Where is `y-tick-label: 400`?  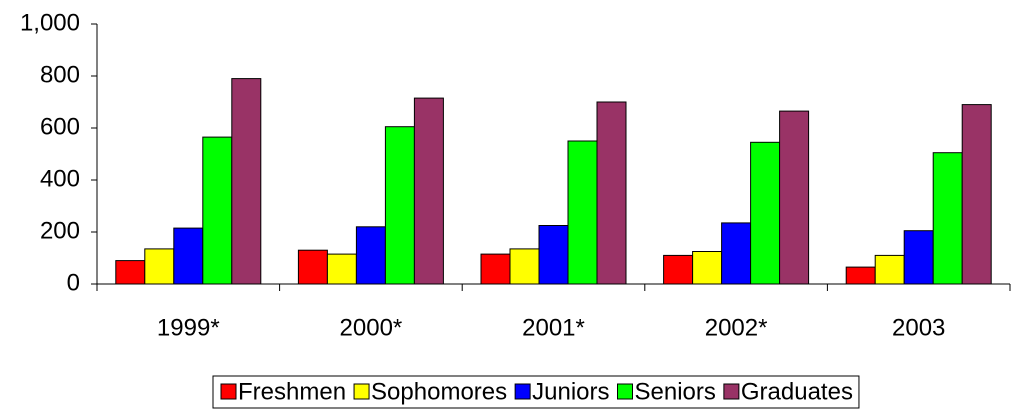
y-tick-label: 400 is located at coordinates (60, 178).